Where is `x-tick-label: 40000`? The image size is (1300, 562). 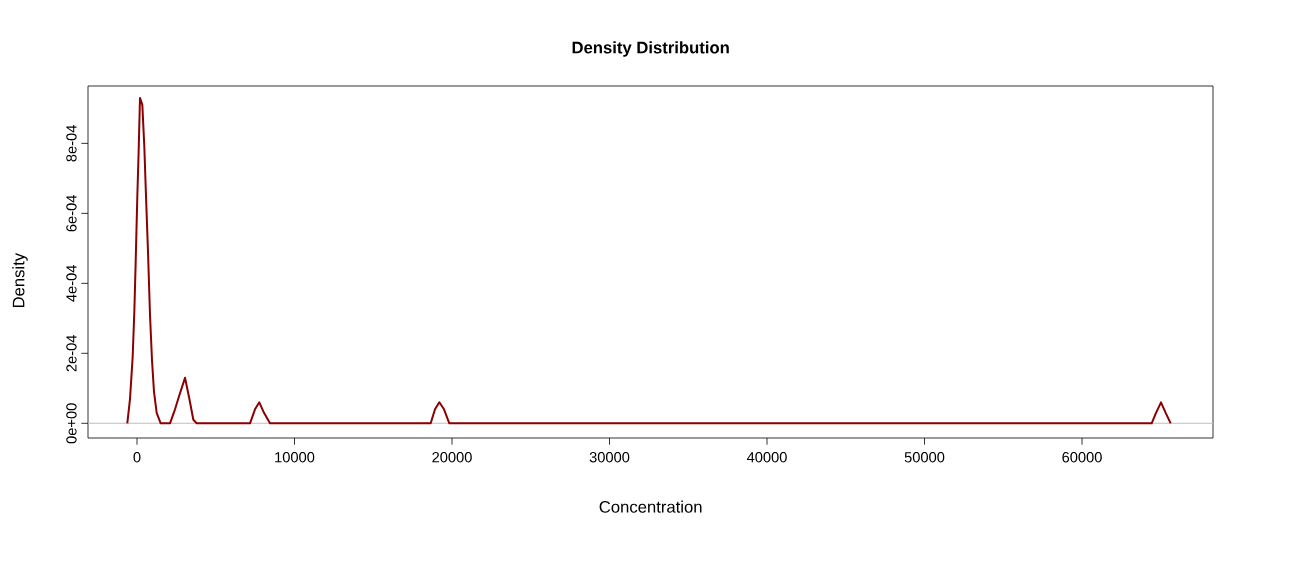
x-tick-label: 40000 is located at coordinates (766, 457).